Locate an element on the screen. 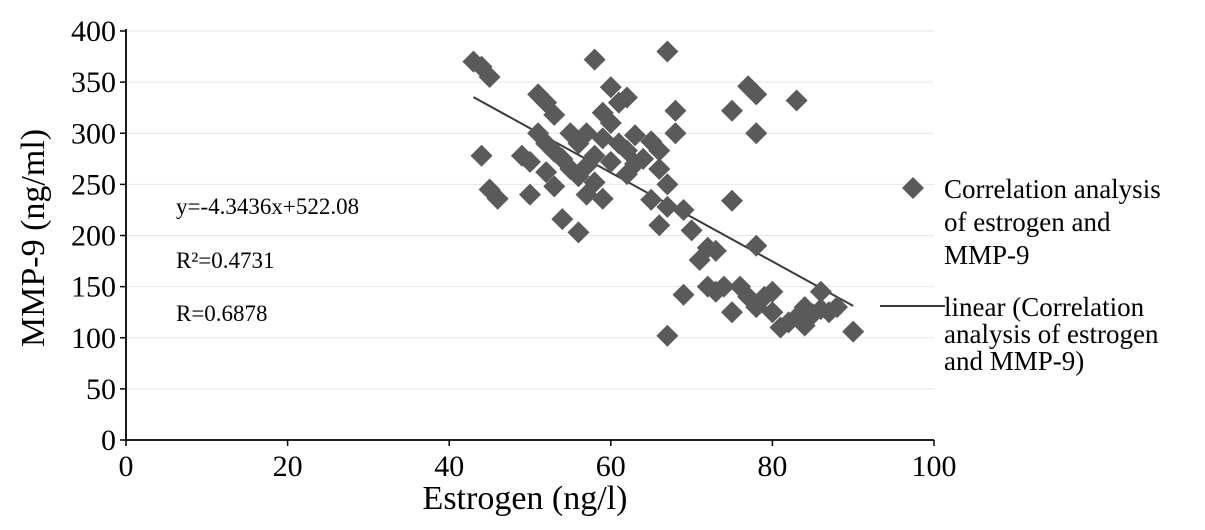 This screenshot has height=530, width=1205. legend-label-scatter-line: MMP-9 is located at coordinates (987, 255).